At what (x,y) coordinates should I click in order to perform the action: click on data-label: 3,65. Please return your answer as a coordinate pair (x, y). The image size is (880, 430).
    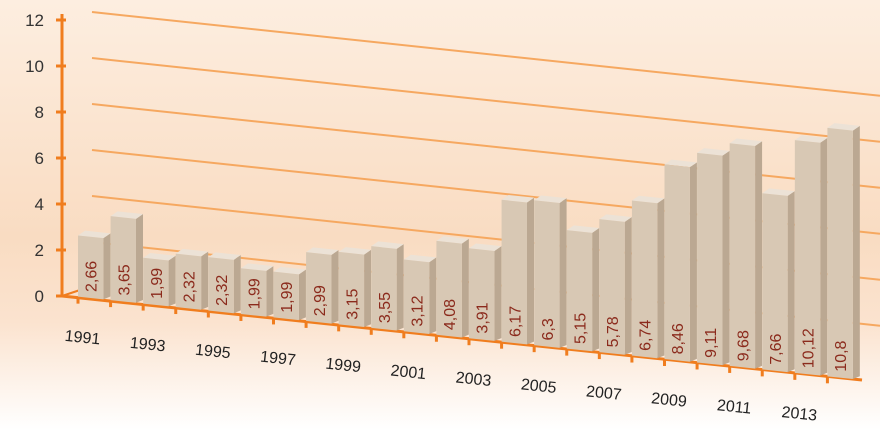
    Looking at the image, I should click on (124, 279).